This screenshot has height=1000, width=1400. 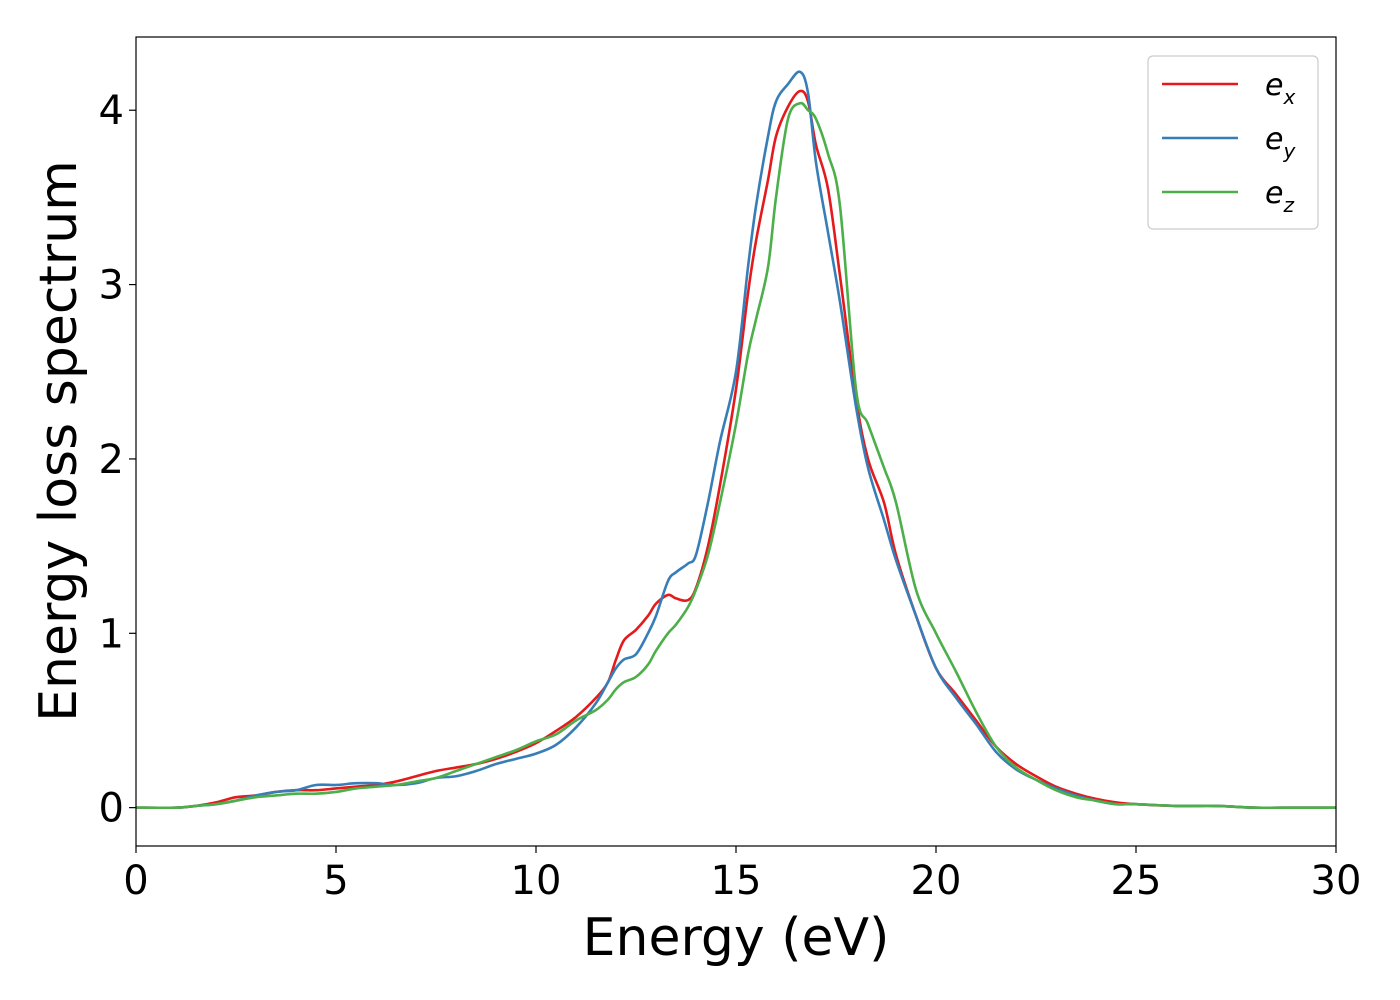 I want to click on legend-box, so click(x=1233, y=142).